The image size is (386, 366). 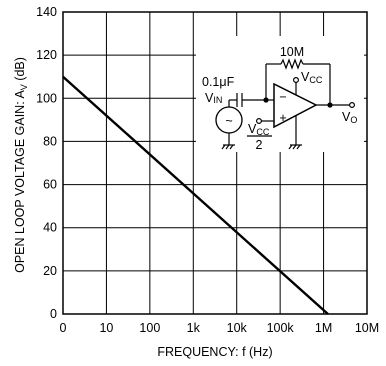 I want to click on ac-source-symbol: ~, so click(x=228, y=121).